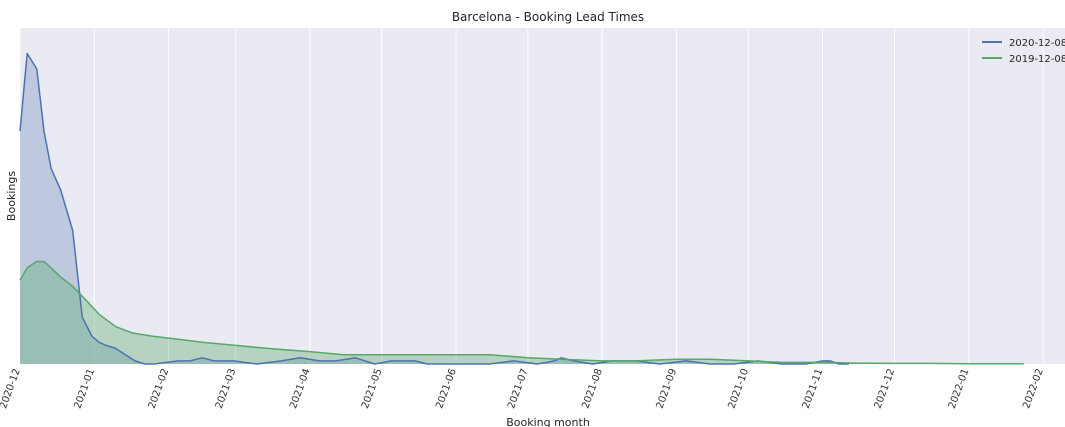  Describe the element at coordinates (159, 388) in the screenshot. I see `x-tick-label: 2021-02` at that location.